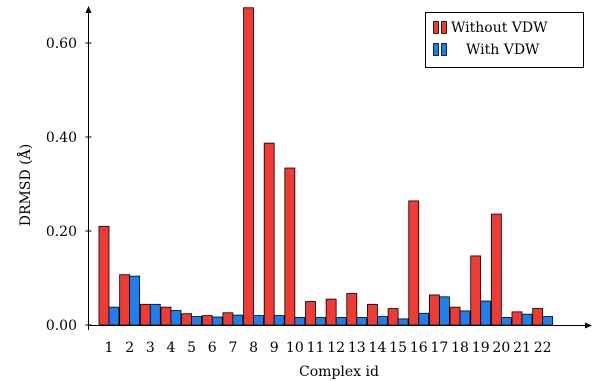 The image size is (594, 381). I want to click on x-tick-label-22: 22, so click(543, 348).